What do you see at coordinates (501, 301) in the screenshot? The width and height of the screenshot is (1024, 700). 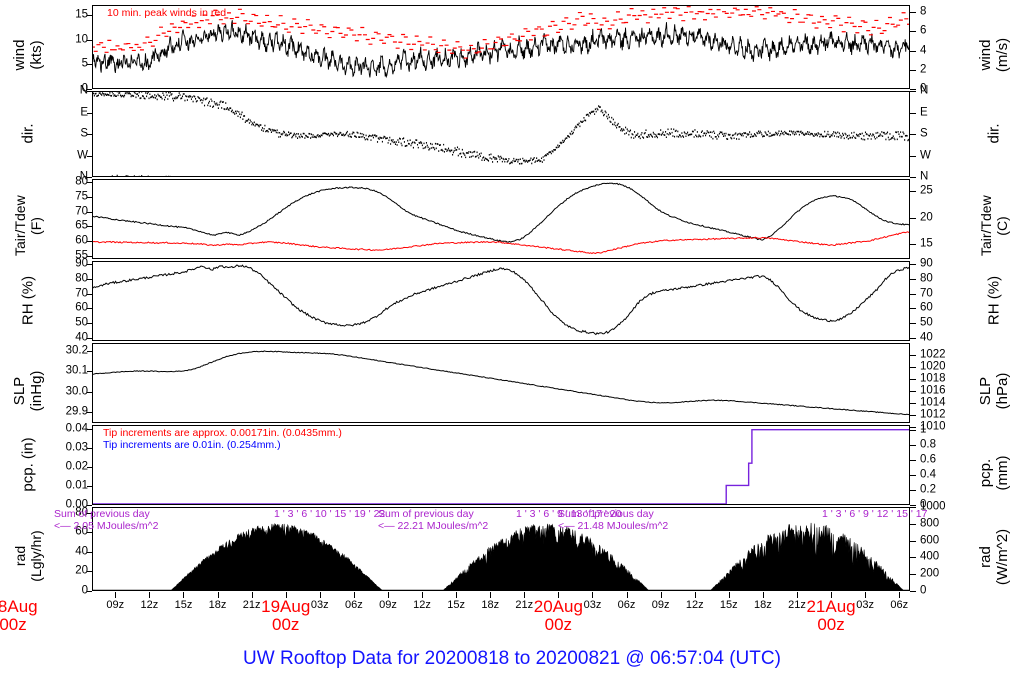 I see `panel-humidity` at bounding box center [501, 301].